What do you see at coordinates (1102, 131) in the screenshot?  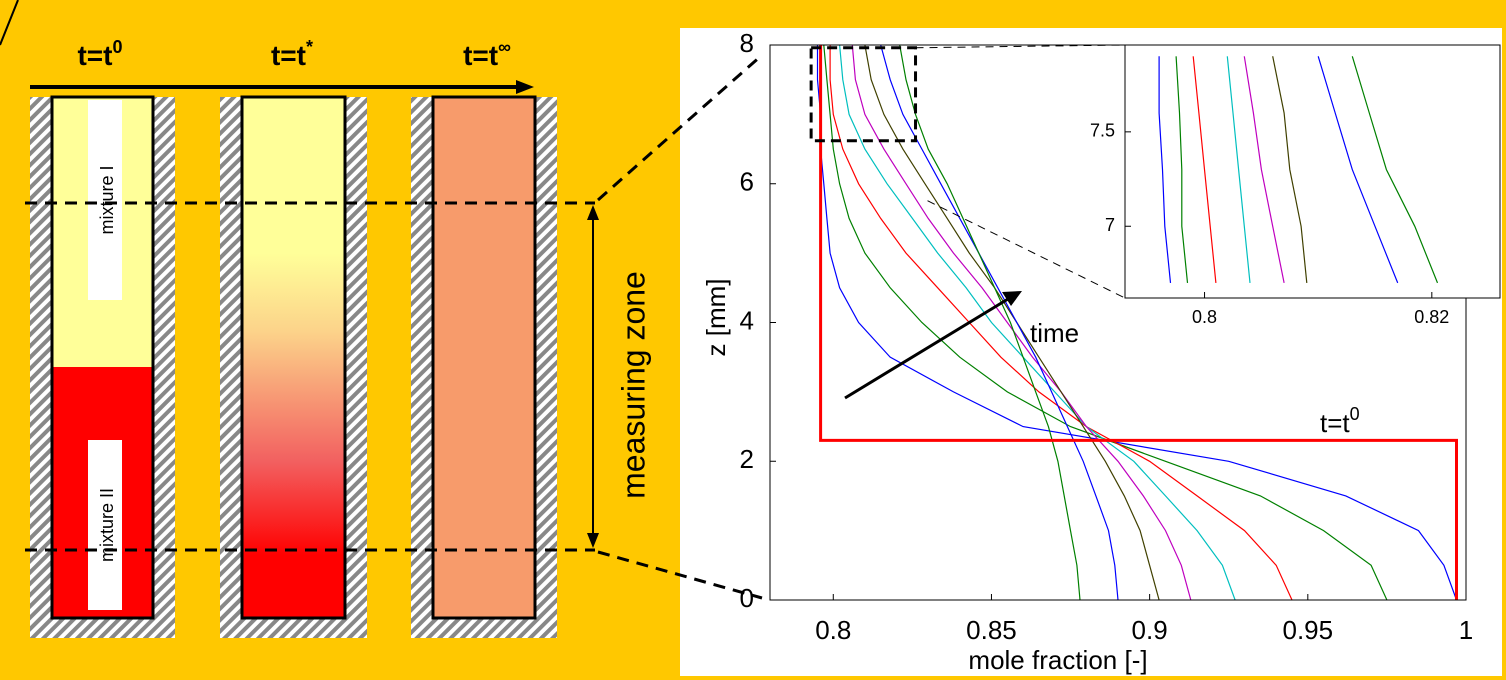 I see `y-tick-label: 7.5` at bounding box center [1102, 131].